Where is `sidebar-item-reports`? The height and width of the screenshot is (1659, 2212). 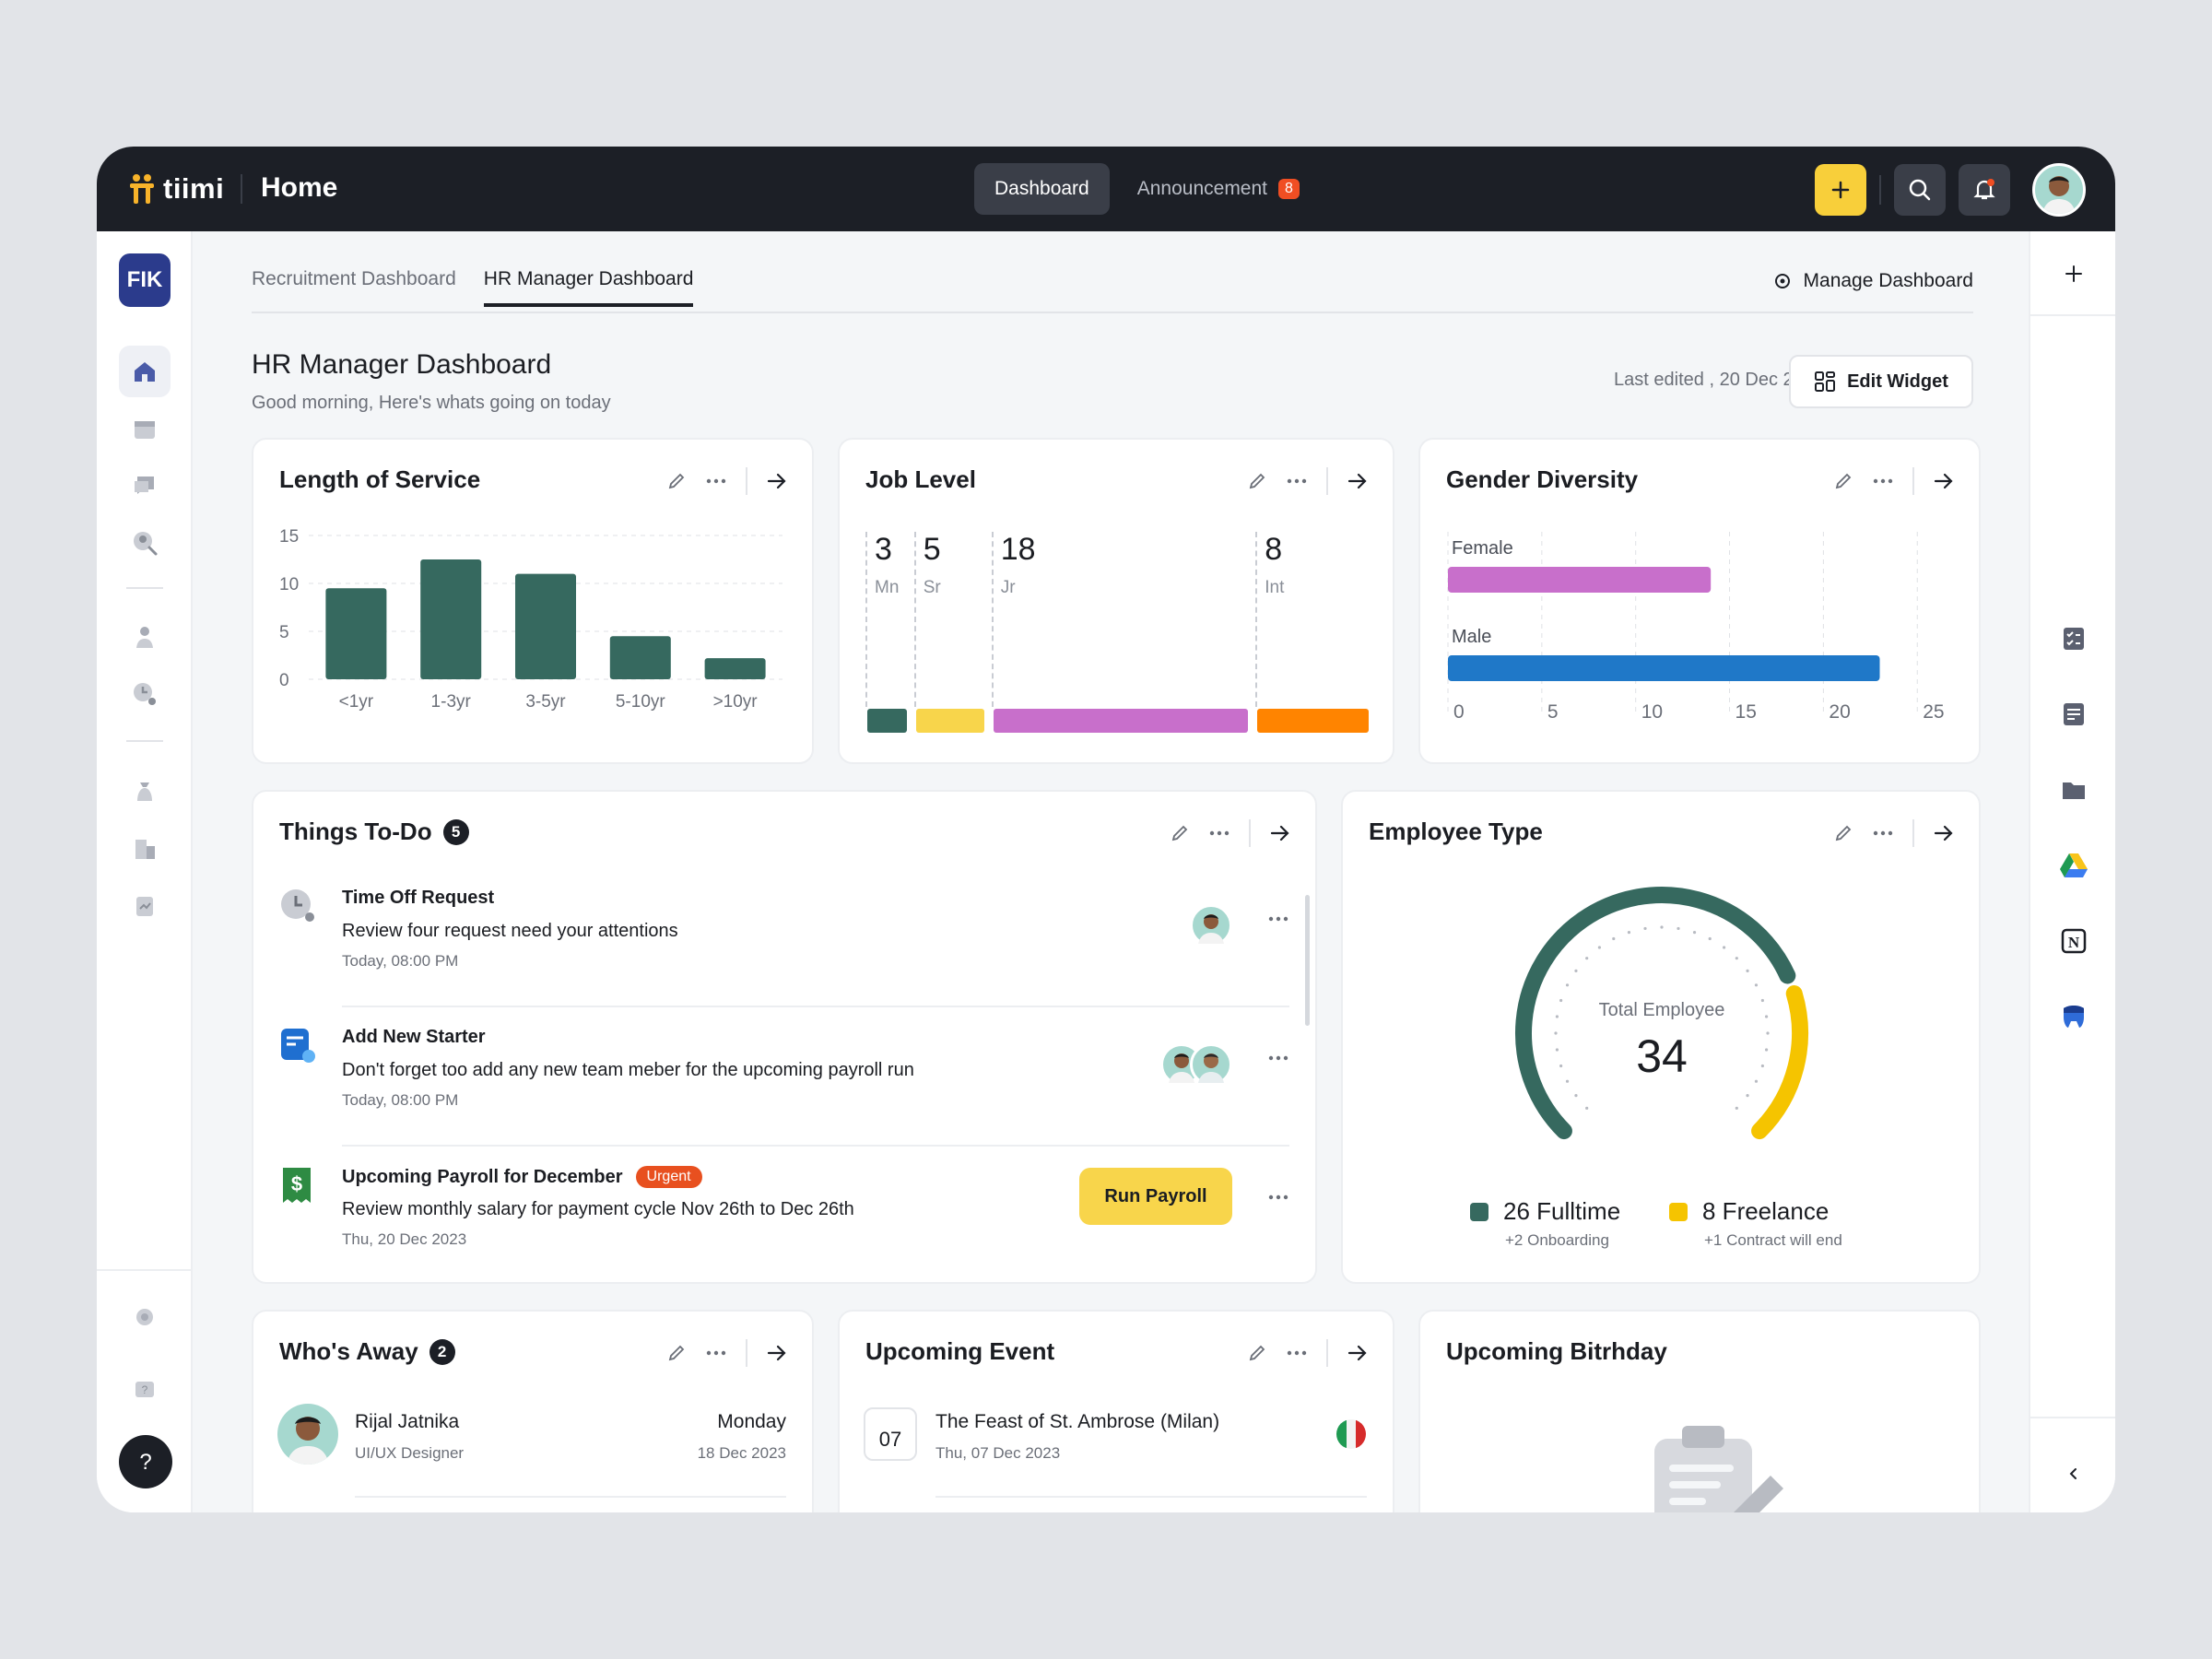 sidebar-item-reports is located at coordinates (145, 906).